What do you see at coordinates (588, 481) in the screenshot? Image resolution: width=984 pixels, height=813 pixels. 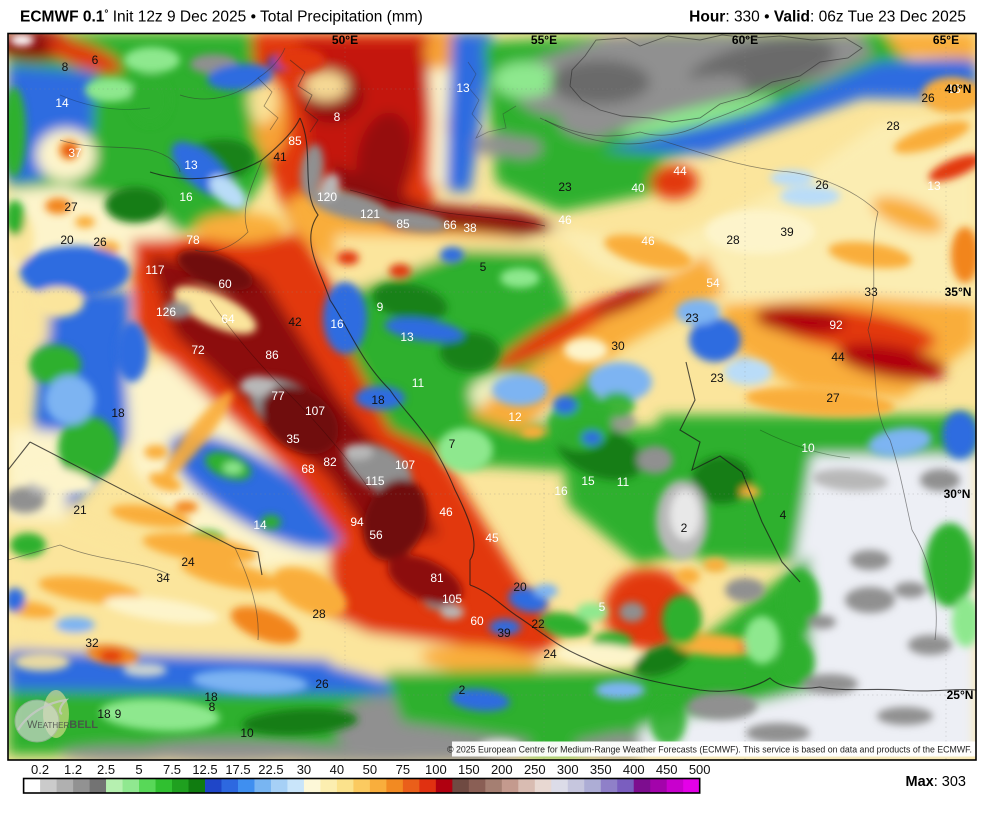 I see `svg-text: 15` at bounding box center [588, 481].